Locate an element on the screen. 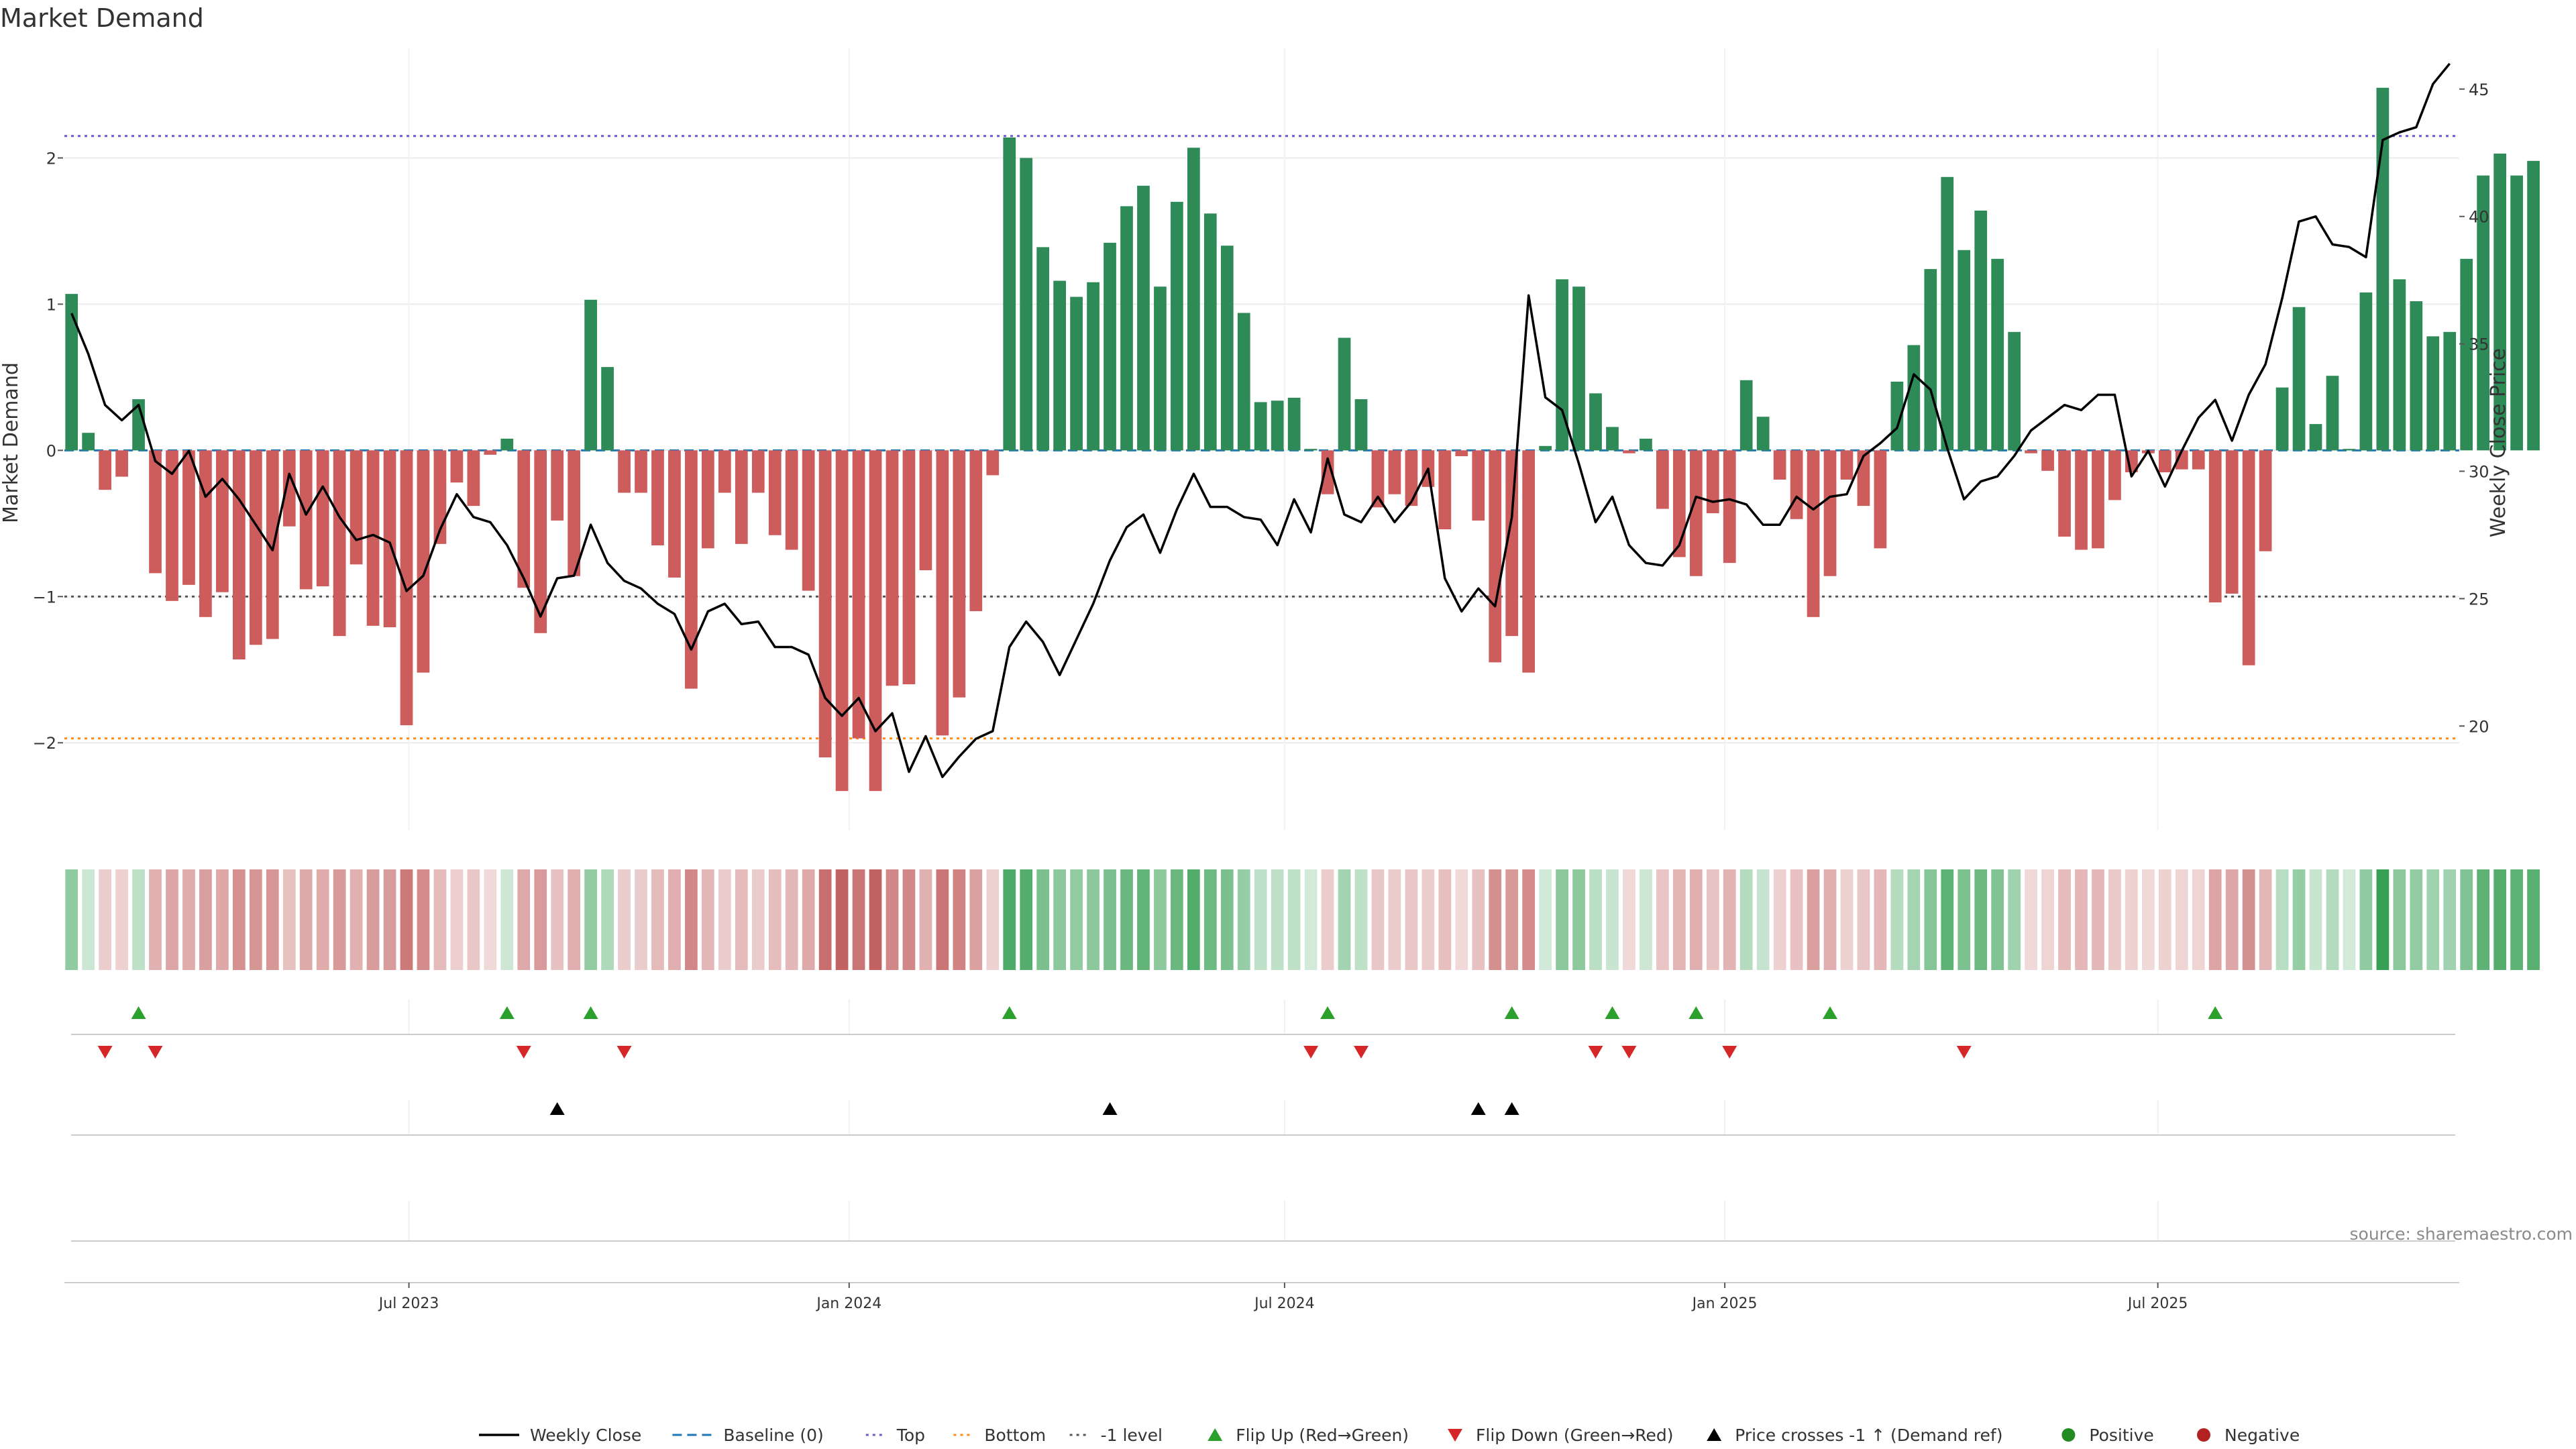 This screenshot has height=1449, width=2576. flip-up-marker is located at coordinates (1328, 1012).